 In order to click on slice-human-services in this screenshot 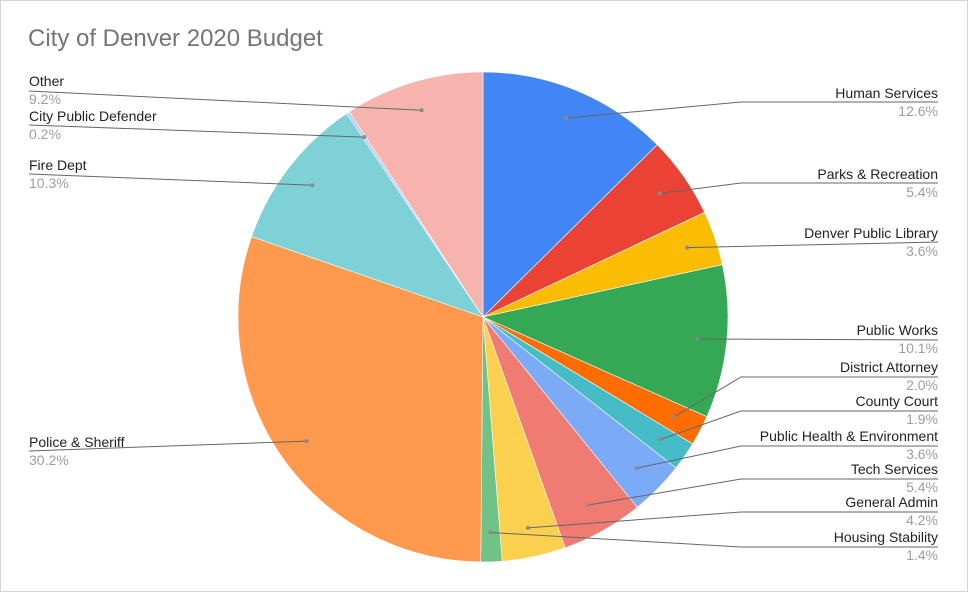, I will do `click(570, 194)`.